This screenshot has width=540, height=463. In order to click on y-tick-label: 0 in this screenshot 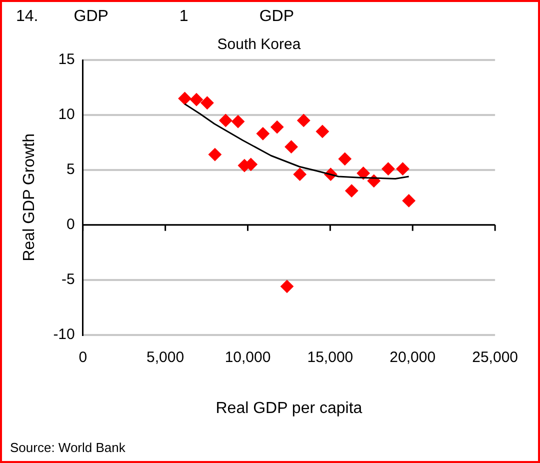, I will do `click(70, 225)`.